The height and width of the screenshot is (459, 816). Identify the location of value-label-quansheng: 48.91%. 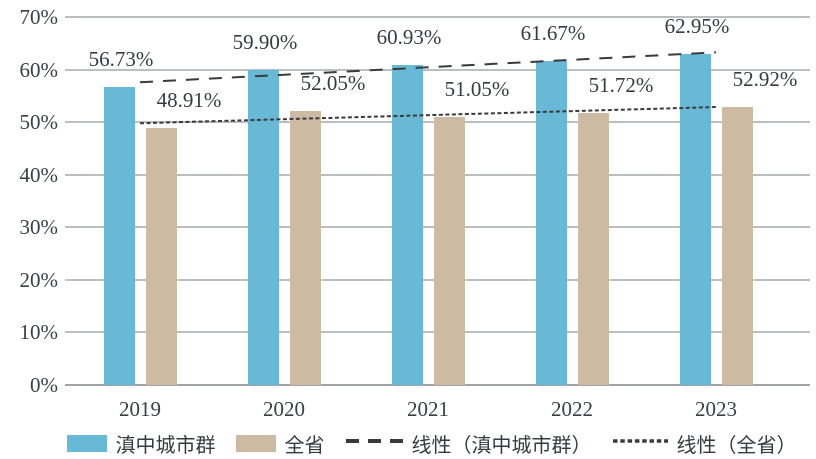
(189, 99).